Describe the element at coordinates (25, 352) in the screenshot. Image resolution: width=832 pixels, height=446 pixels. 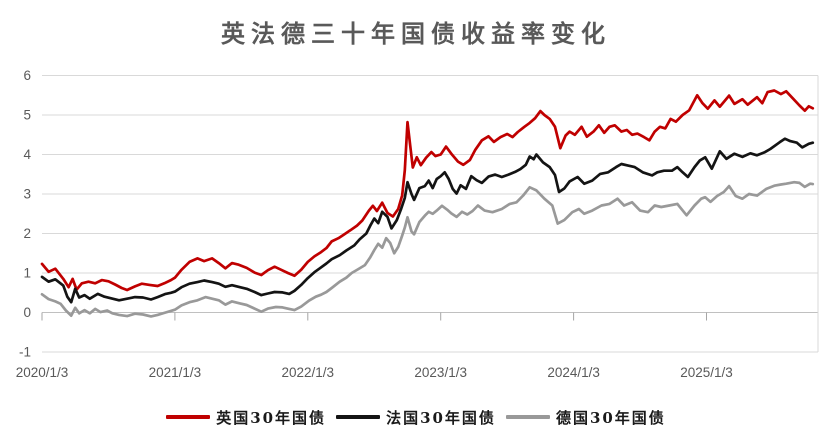
I see `y-axis-label: -1` at that location.